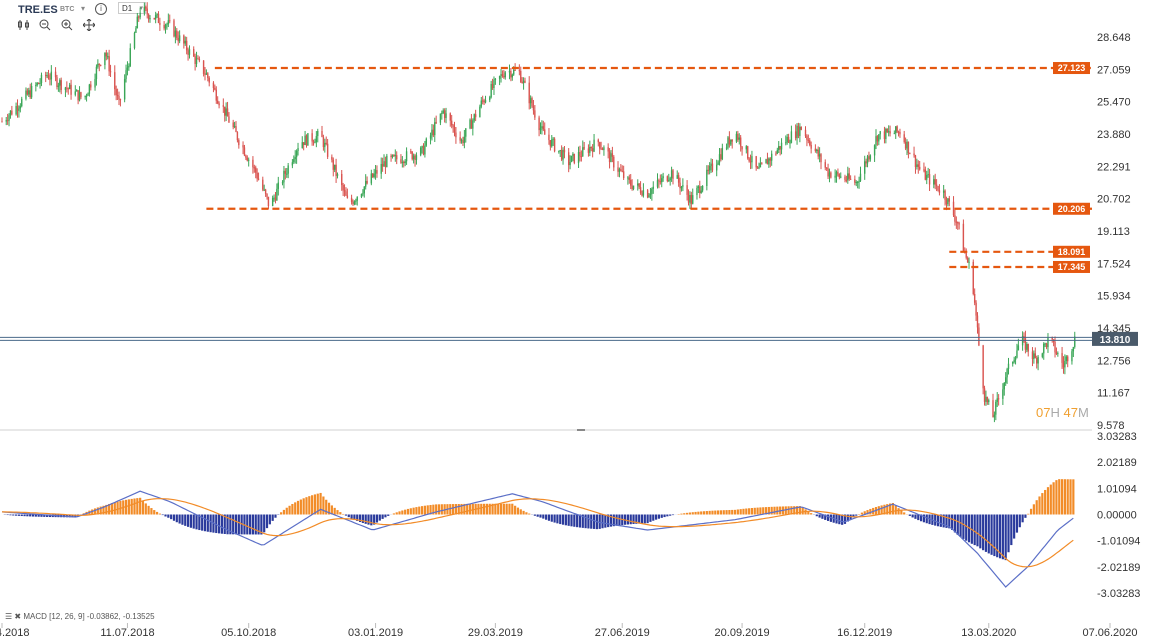  What do you see at coordinates (127, 633) in the screenshot?
I see `date-tick-label: 11.07.2018` at bounding box center [127, 633].